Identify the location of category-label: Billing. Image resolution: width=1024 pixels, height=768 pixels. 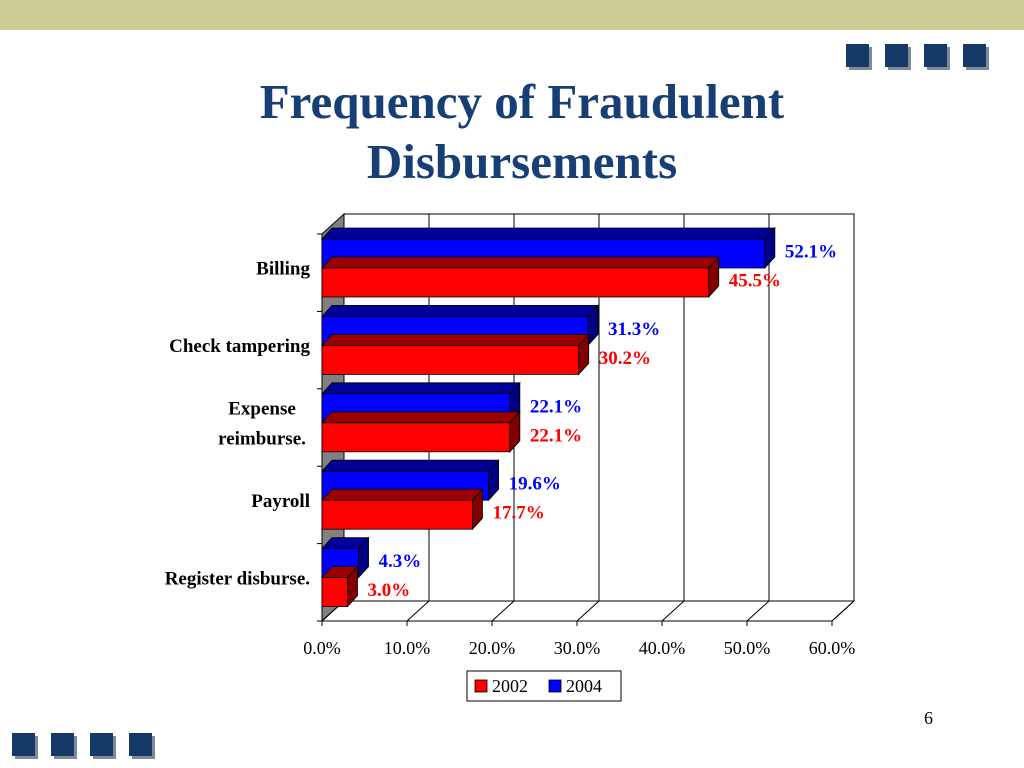
(283, 269).